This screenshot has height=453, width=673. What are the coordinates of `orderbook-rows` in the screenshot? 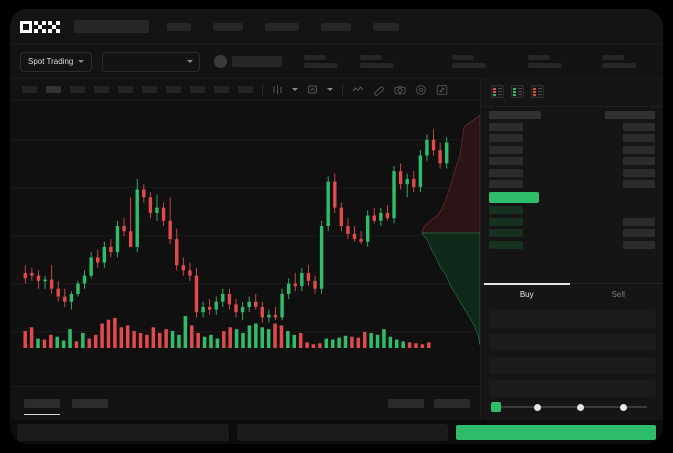 It's located at (572, 180).